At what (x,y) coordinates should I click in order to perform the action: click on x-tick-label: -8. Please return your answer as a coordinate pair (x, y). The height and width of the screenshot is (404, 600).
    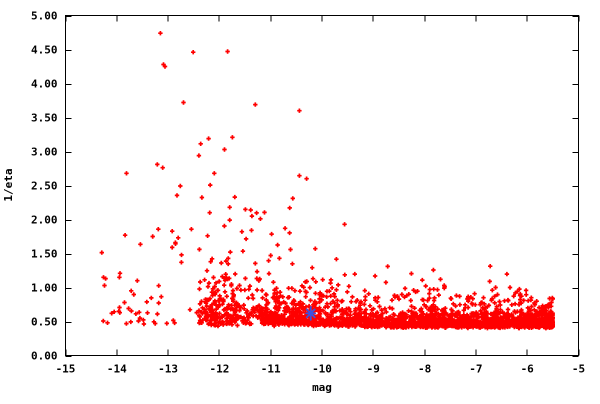
    Looking at the image, I should click on (424, 369).